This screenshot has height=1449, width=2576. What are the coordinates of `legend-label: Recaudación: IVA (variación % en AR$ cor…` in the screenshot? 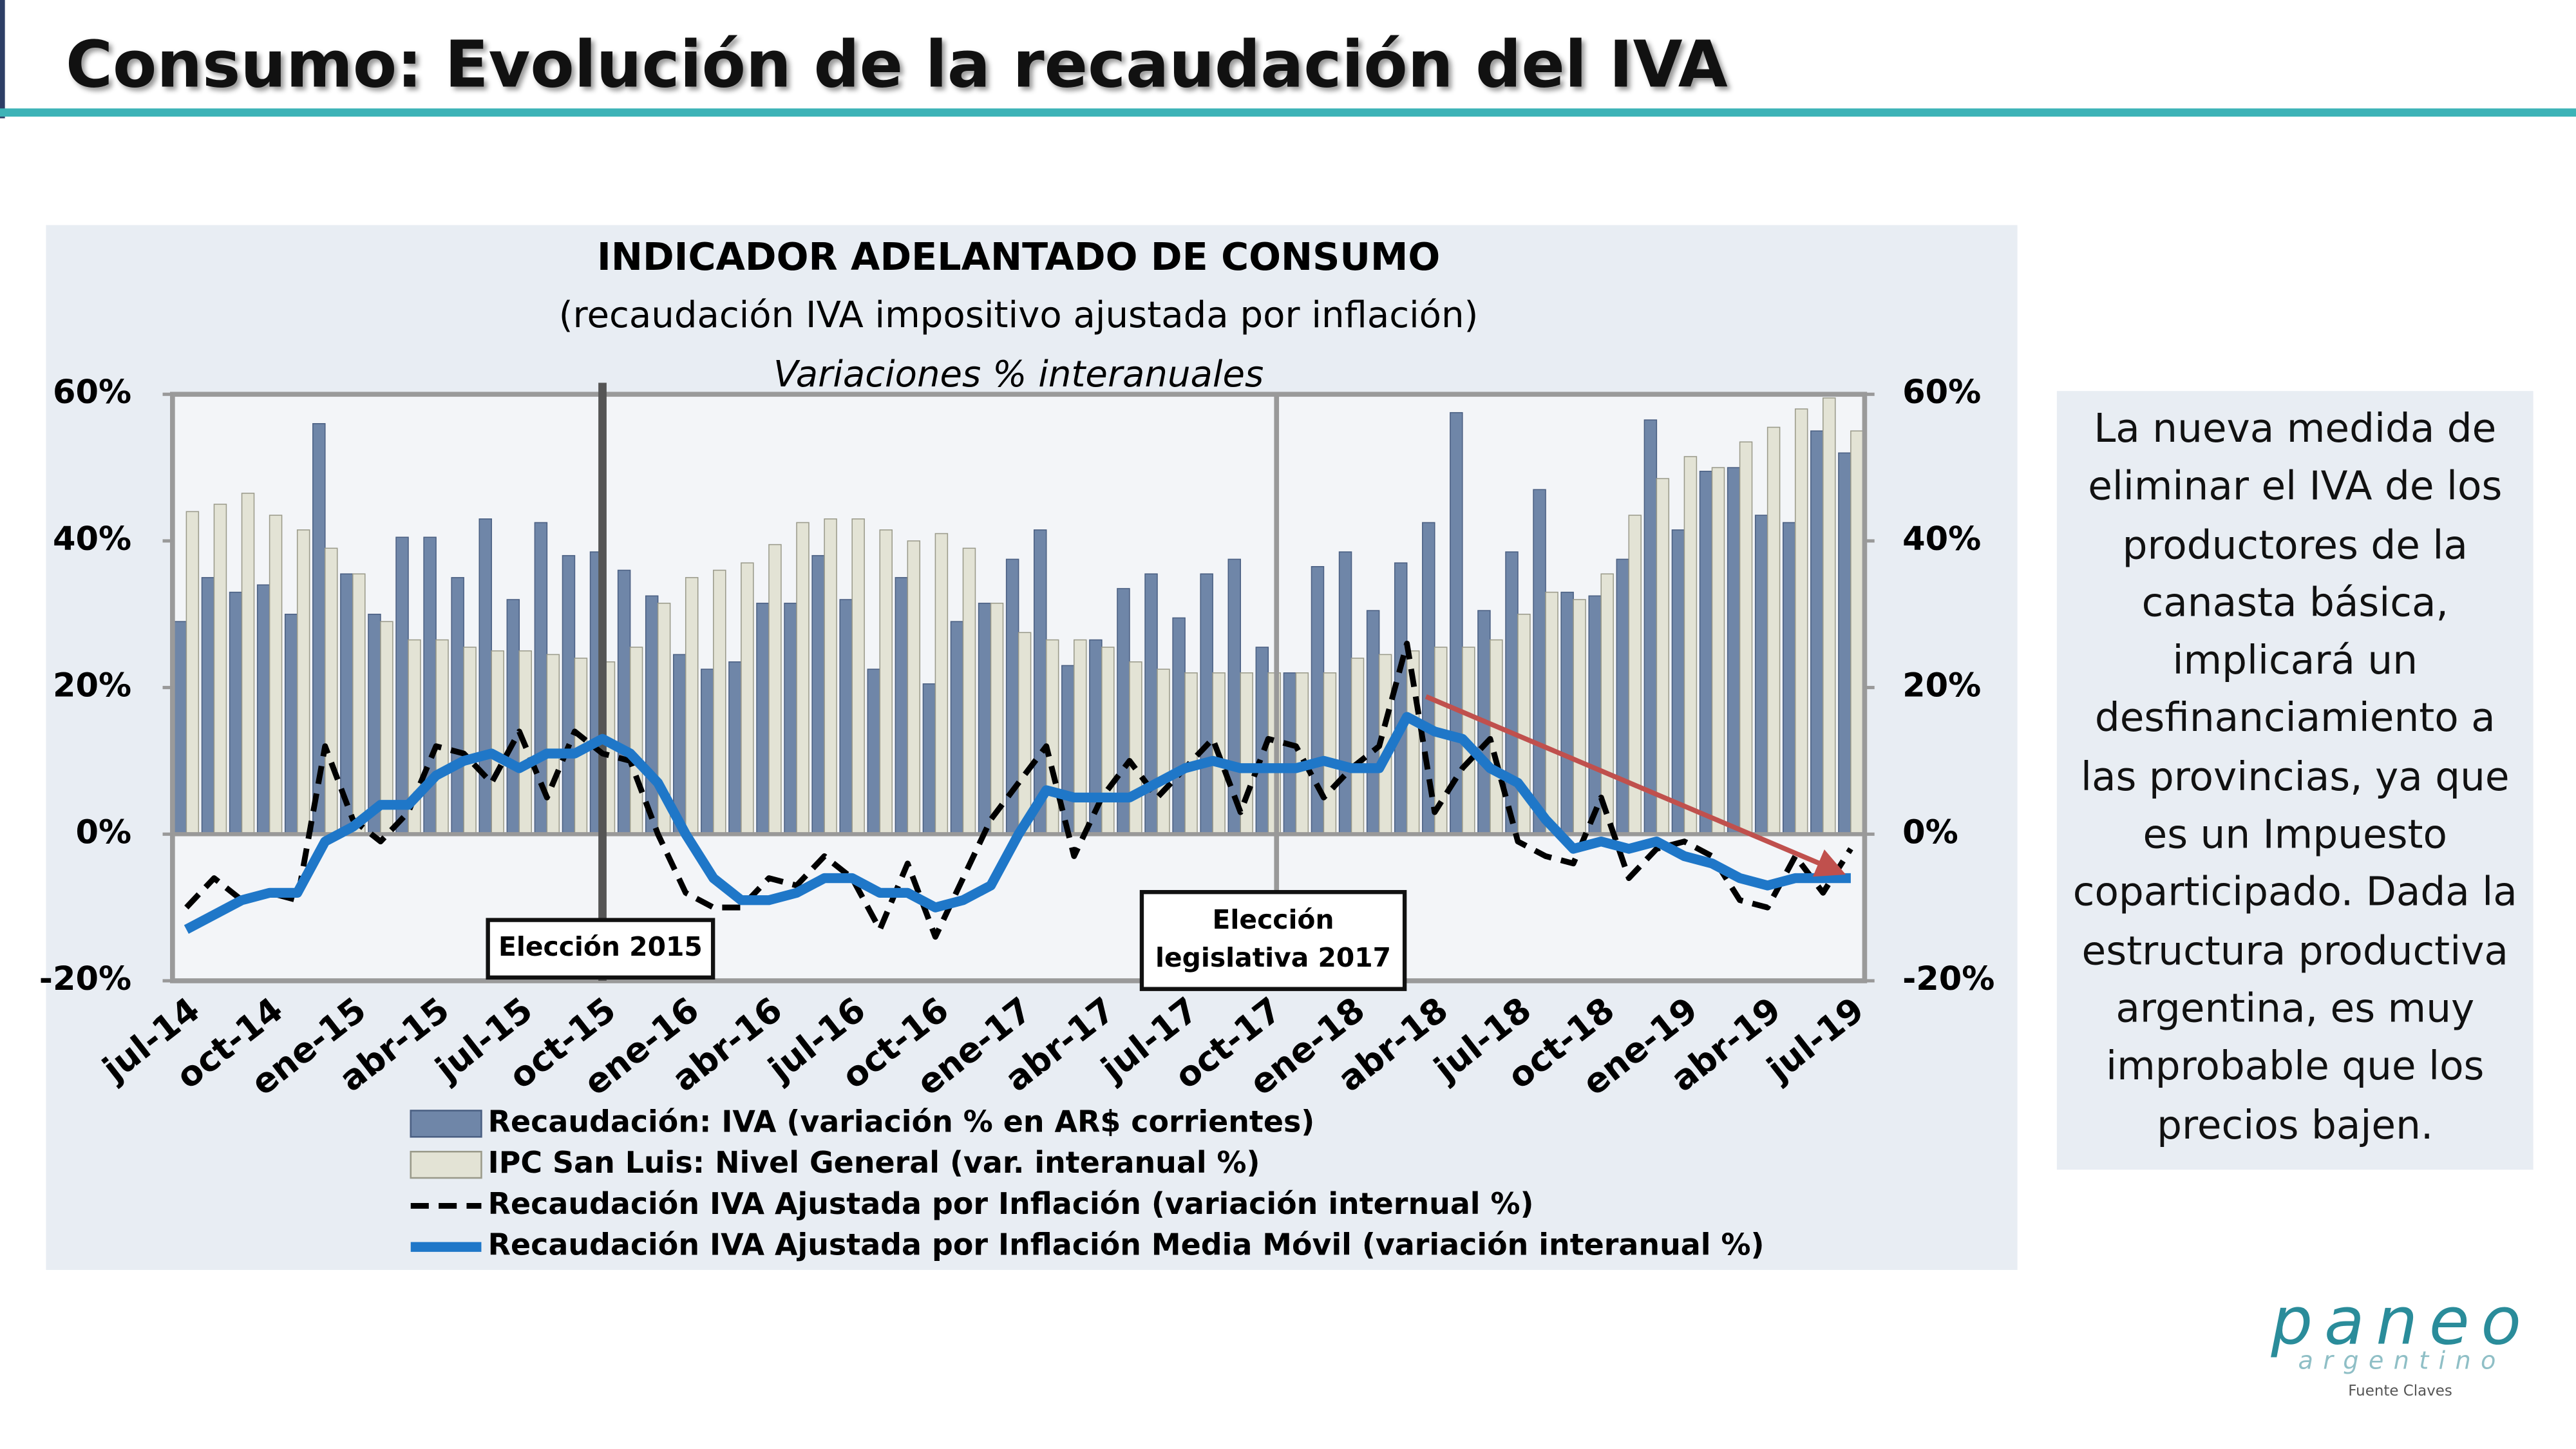 It's located at (902, 1122).